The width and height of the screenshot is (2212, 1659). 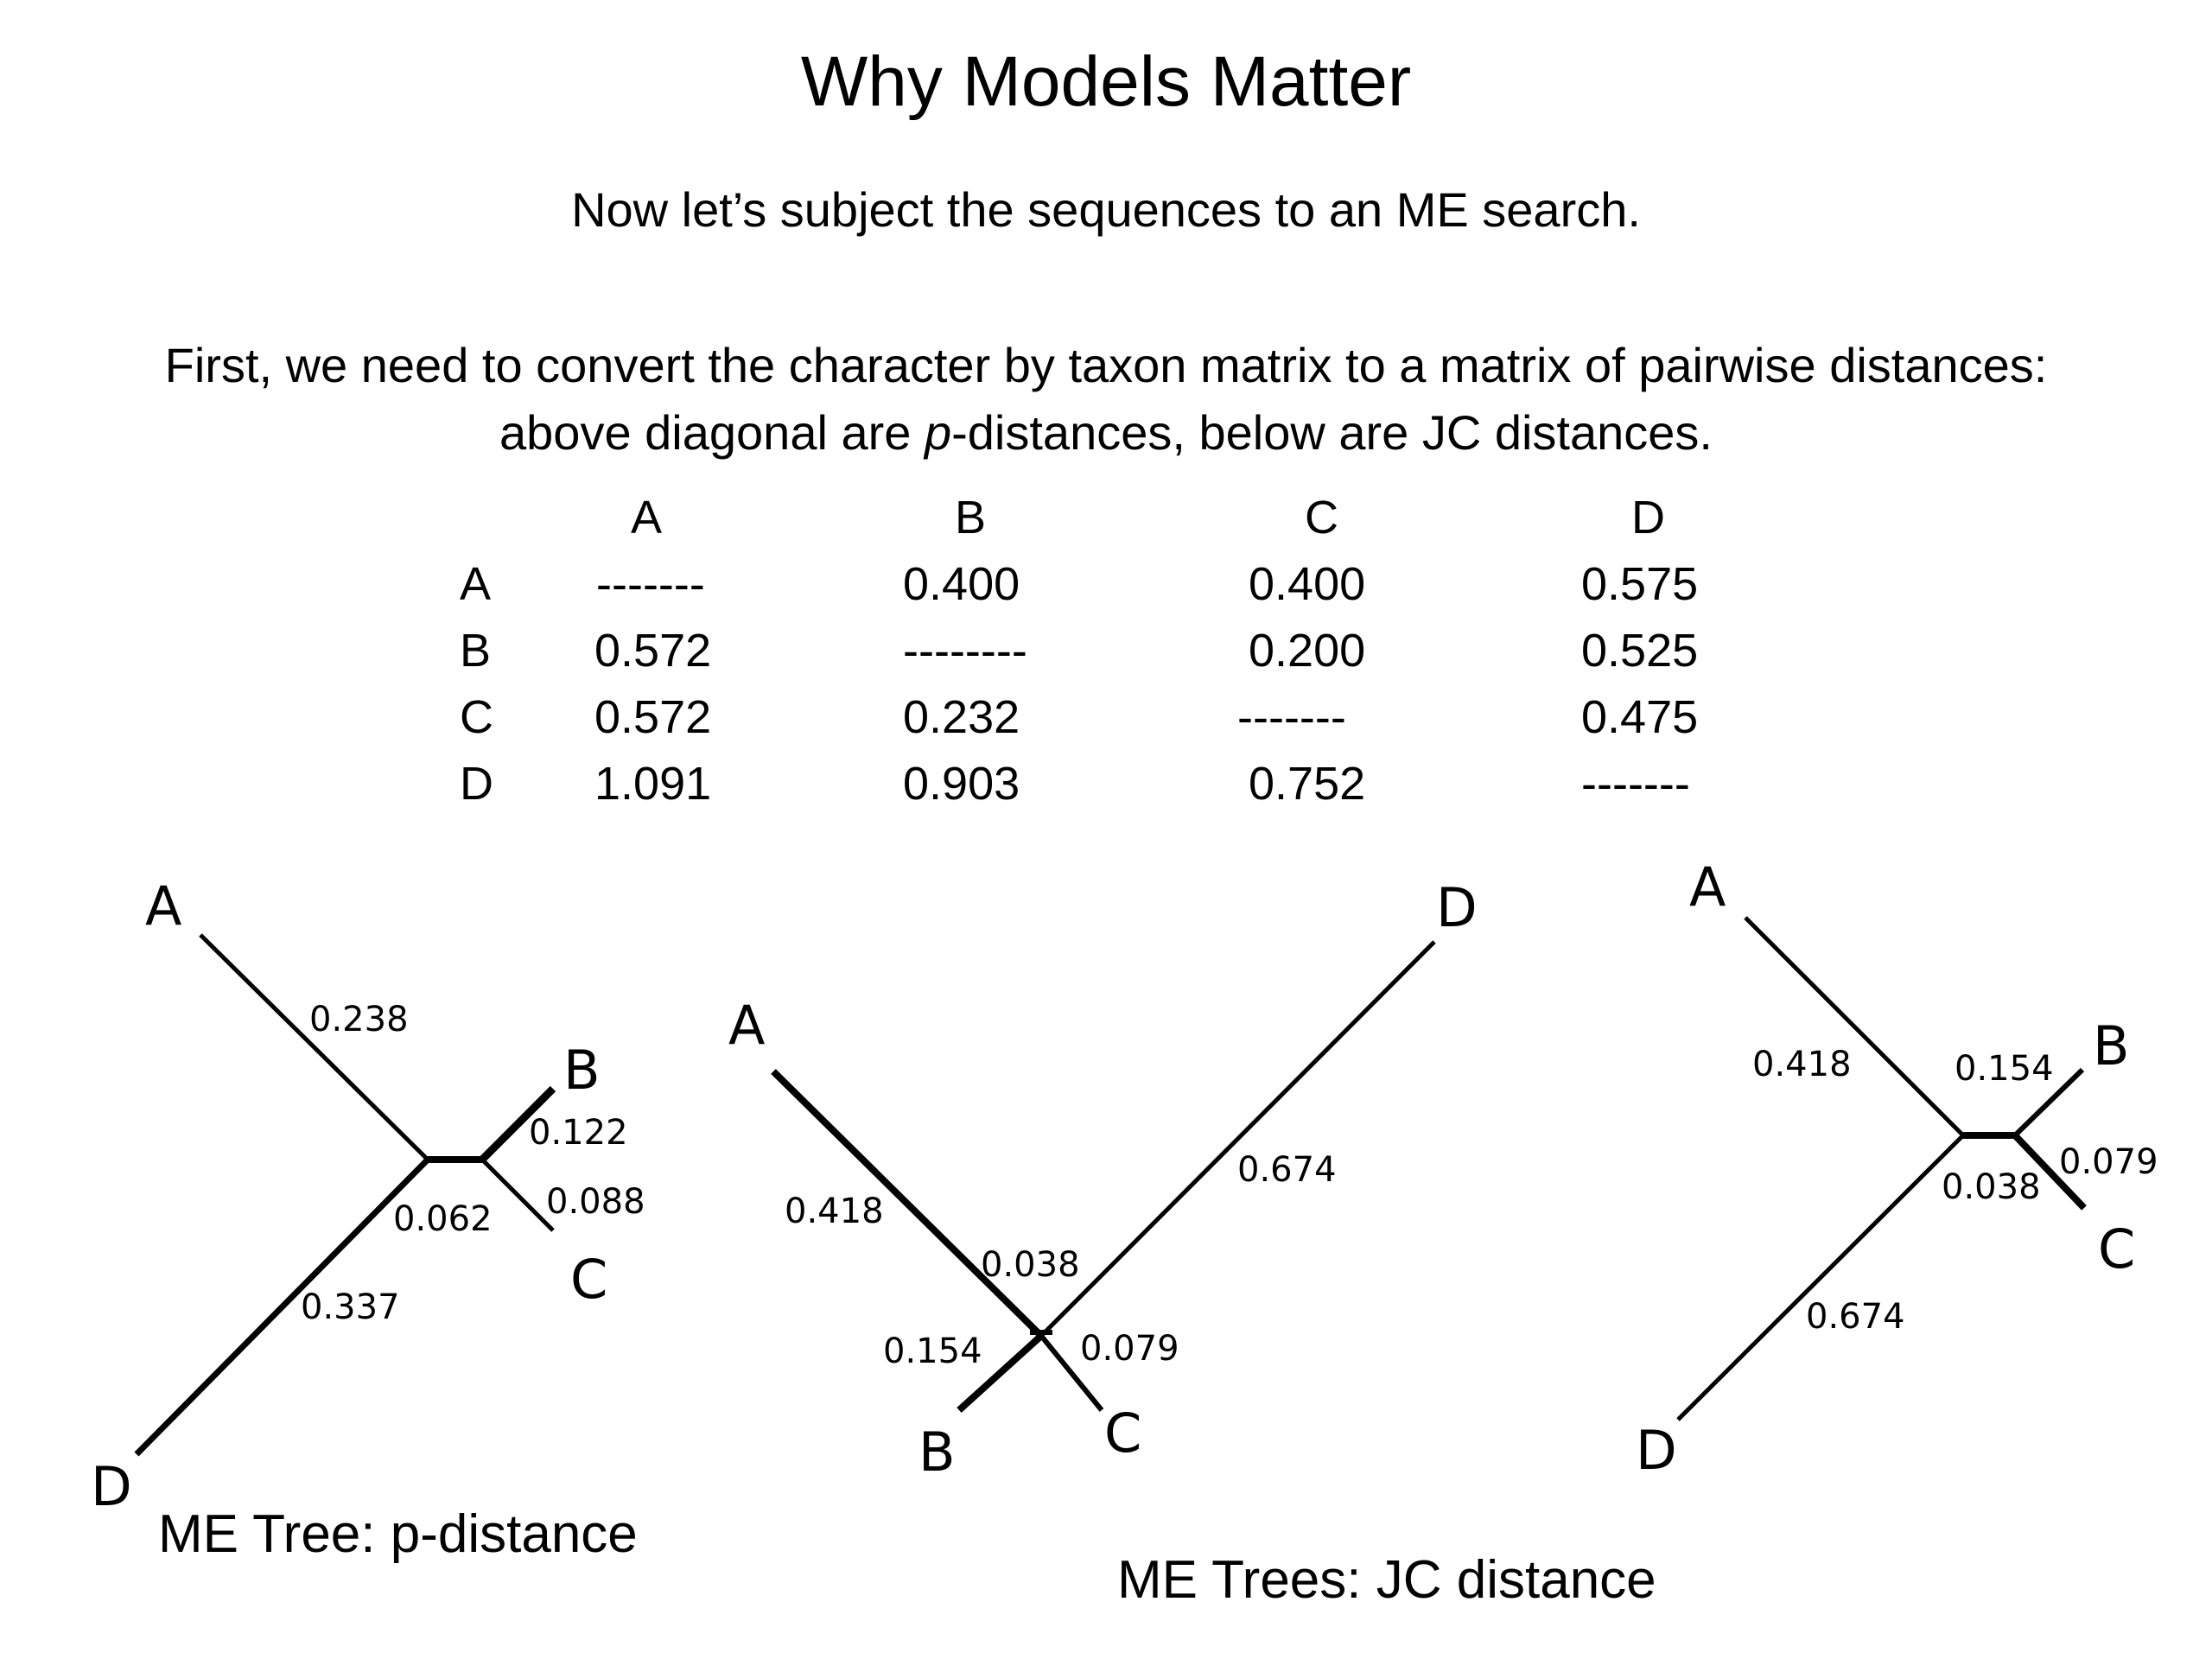 I want to click on p-distance-tree-labels: A B C D 0.238 0.122 0.088 0.062 0.337, so click(x=368, y=1196).